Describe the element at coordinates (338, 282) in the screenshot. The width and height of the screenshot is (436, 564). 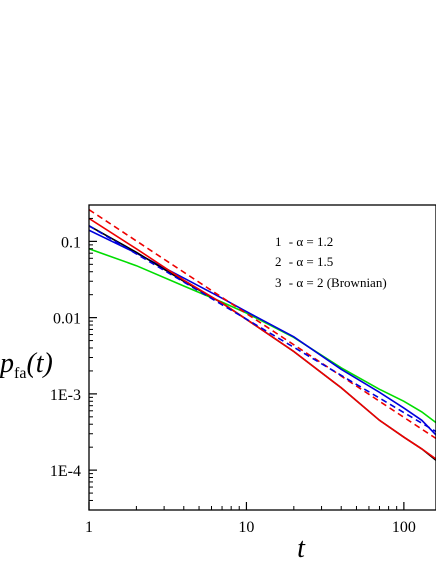
I see `legend-entry-3-text: - α = 2 (Brownian)` at that location.